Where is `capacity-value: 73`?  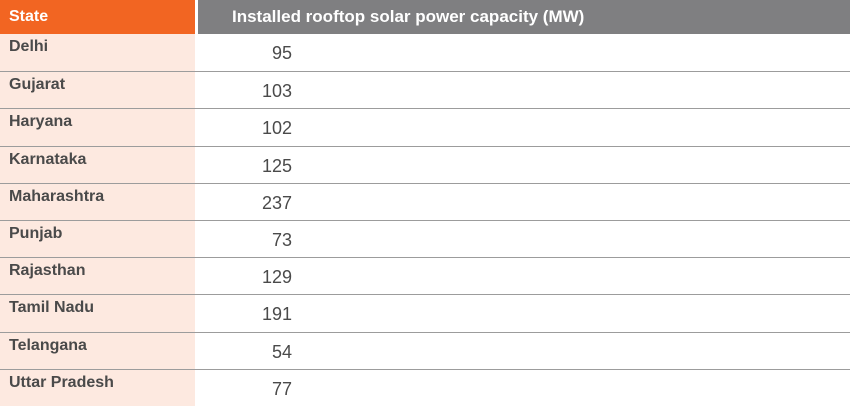
capacity-value: 73 is located at coordinates (281, 239).